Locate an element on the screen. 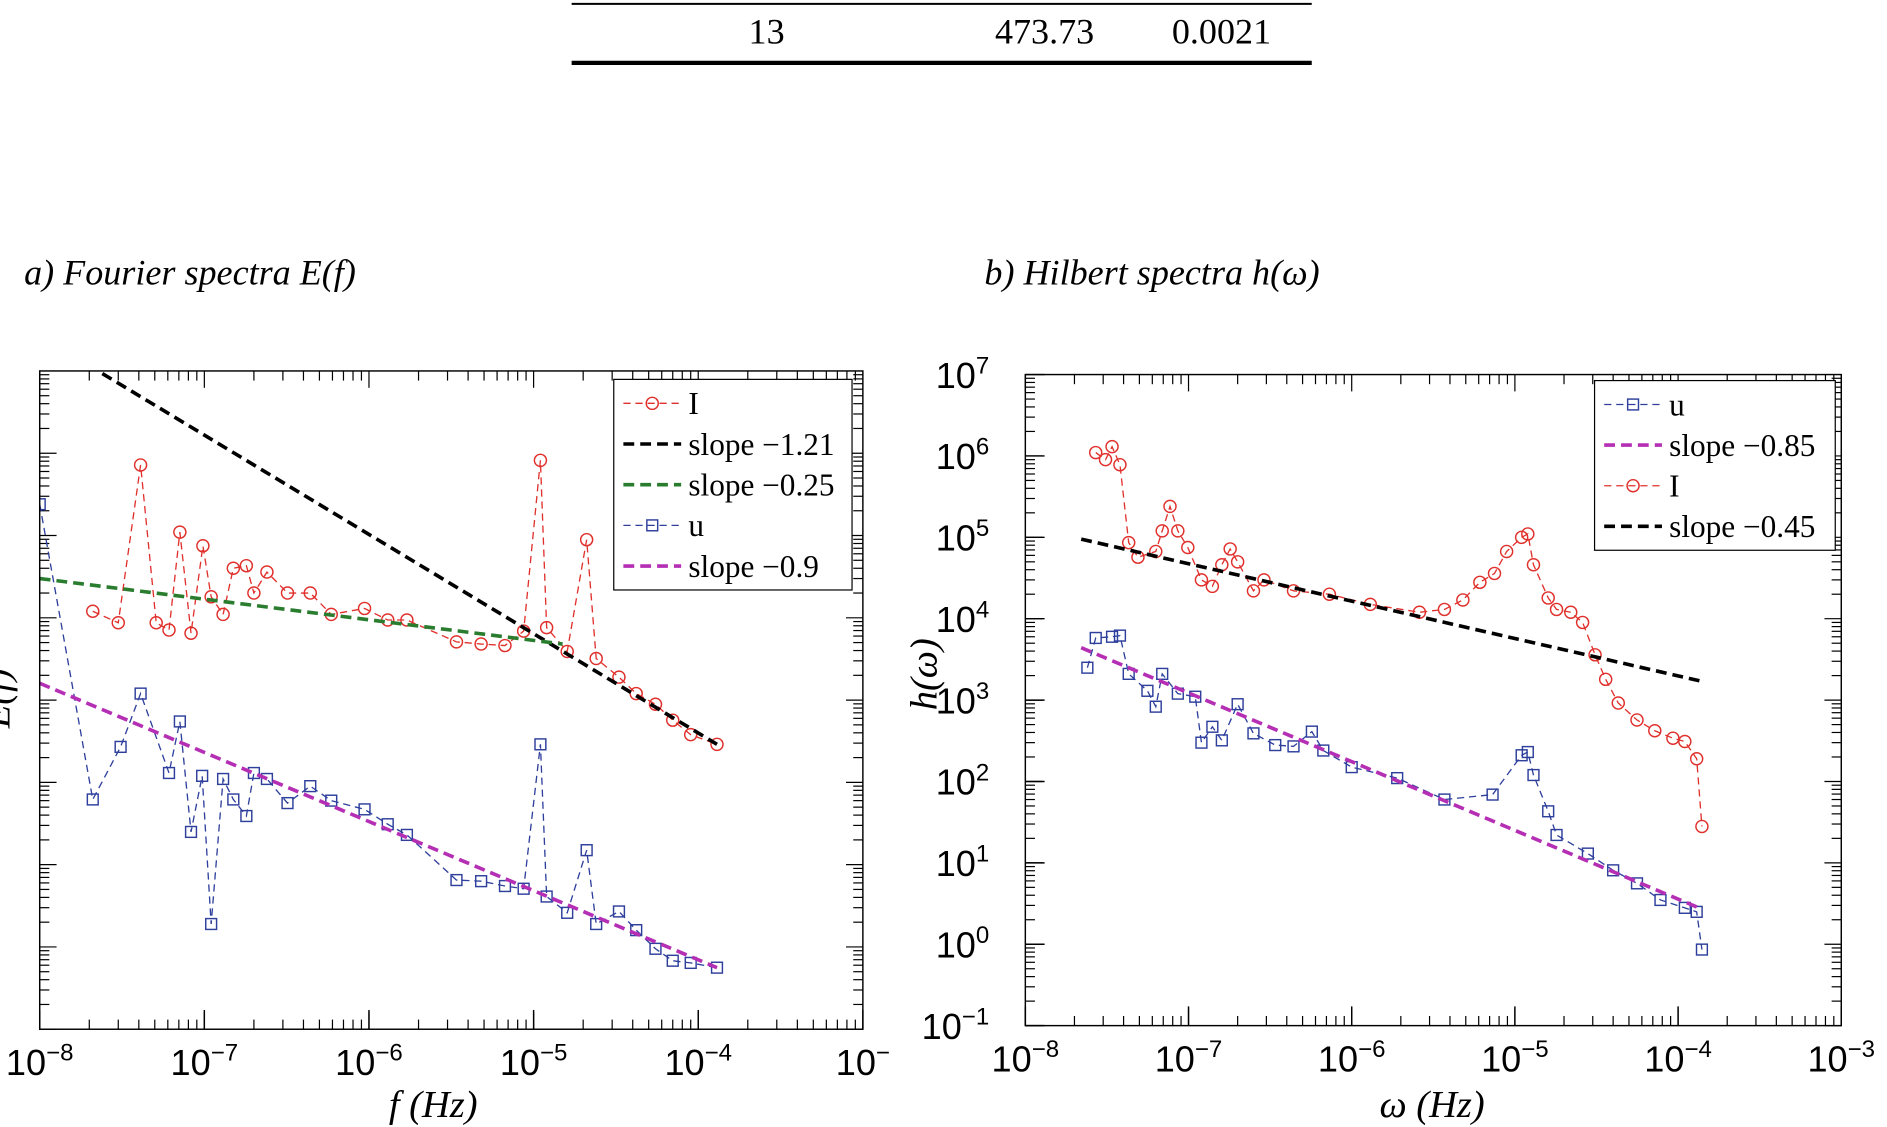 The image size is (1887, 1127). legend-label: slope −0.45 is located at coordinates (1742, 526).